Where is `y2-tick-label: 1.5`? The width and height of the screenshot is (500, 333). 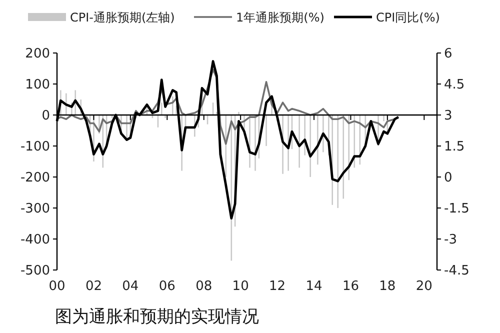
y2-tick-label: 1.5 is located at coordinates (454, 147).